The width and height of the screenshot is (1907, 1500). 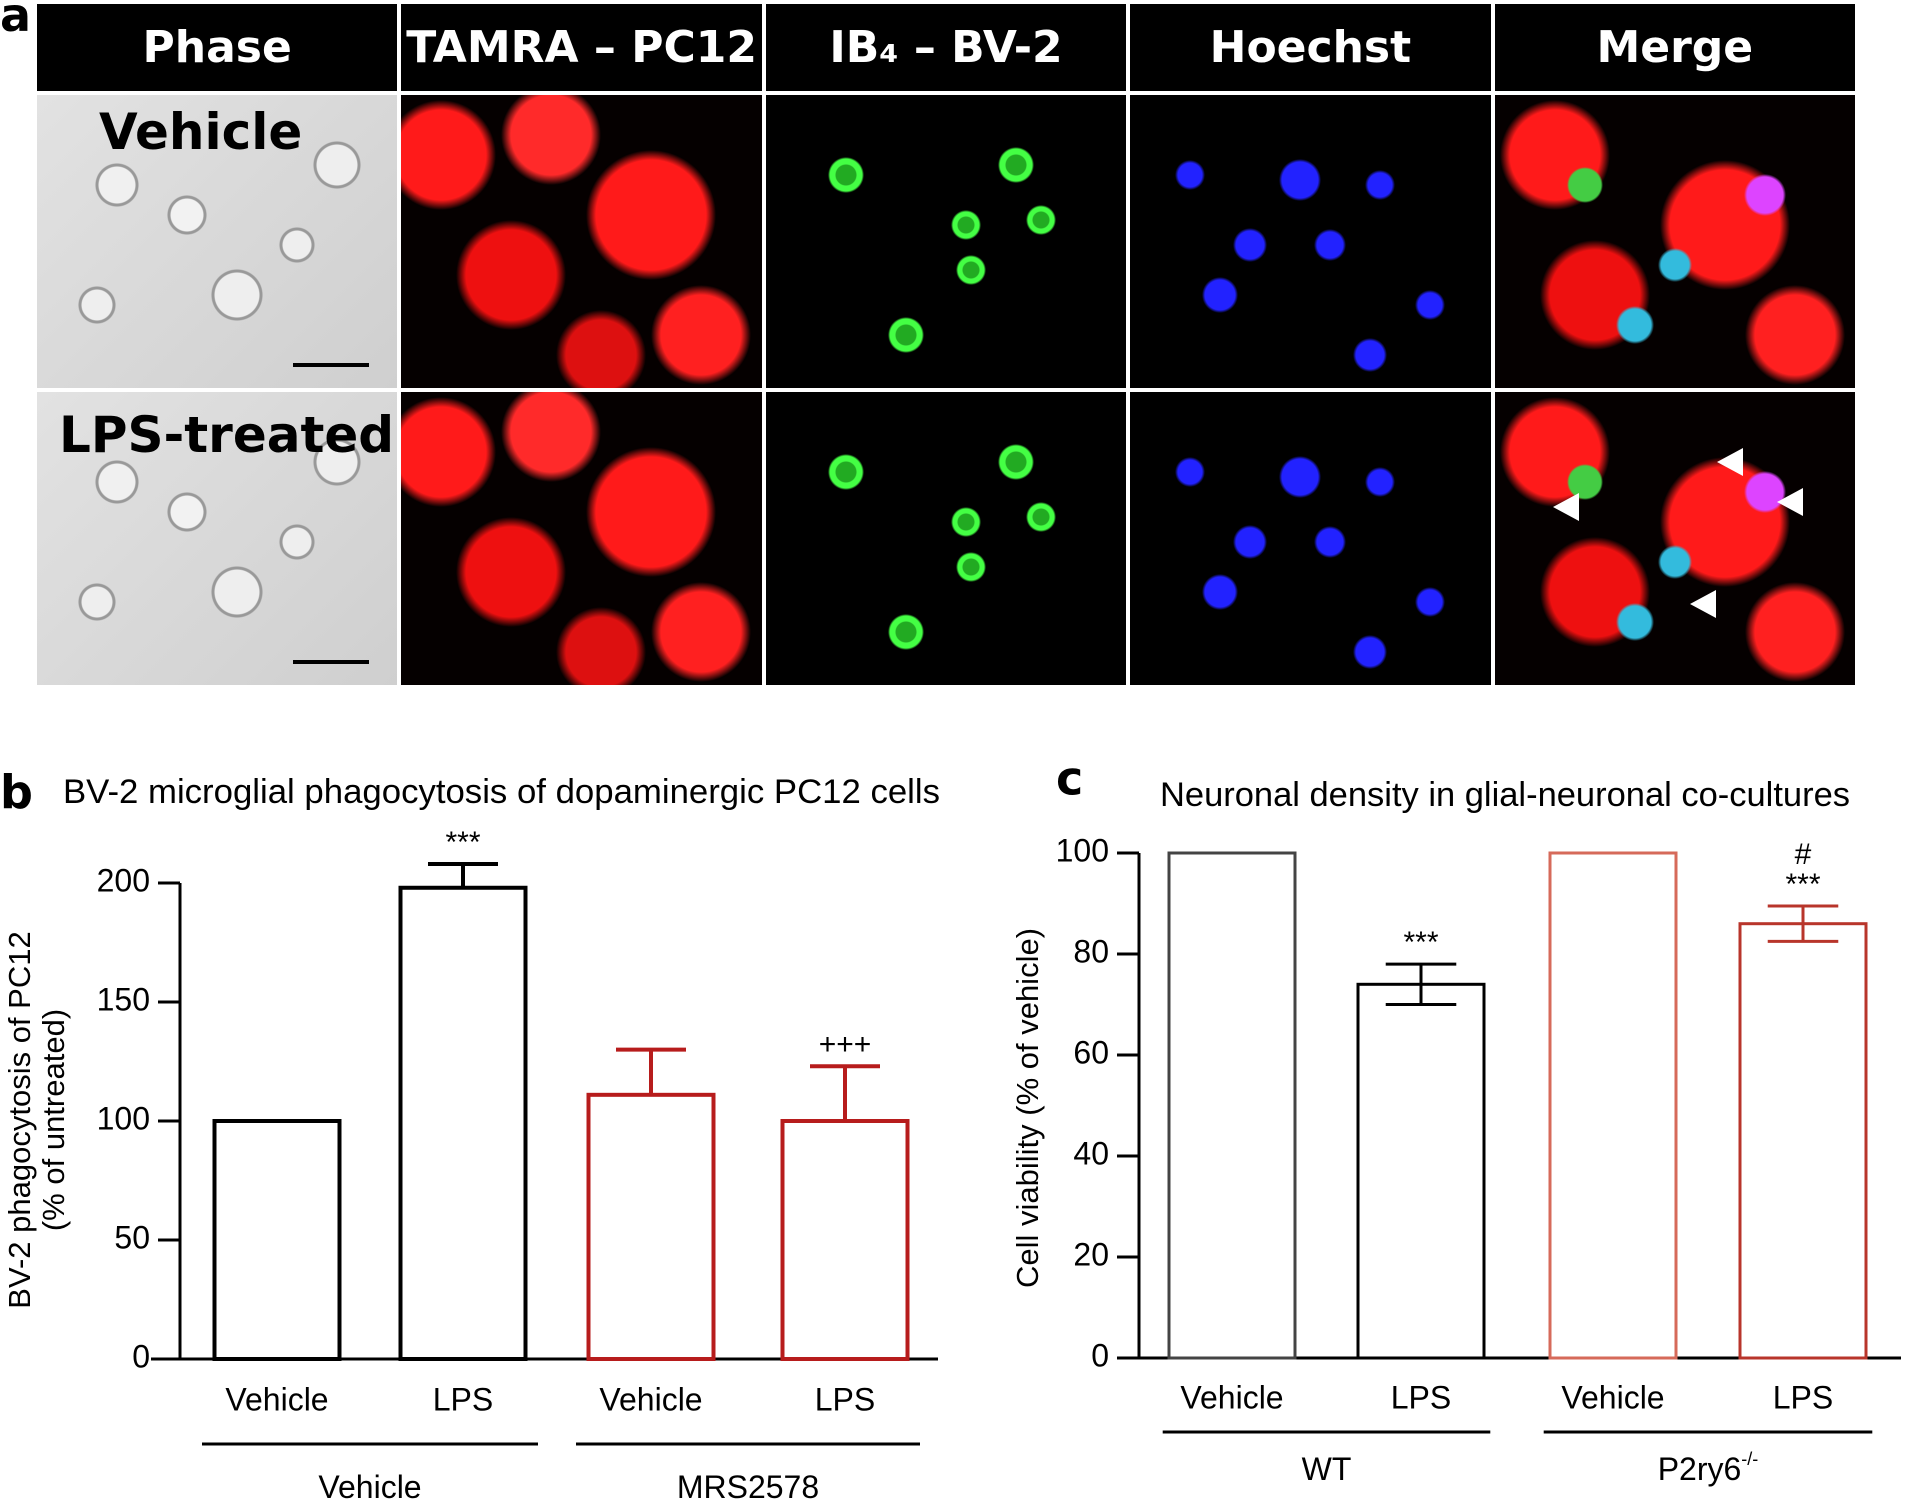 What do you see at coordinates (201, 132) in the screenshot?
I see `row-label: Vehicle` at bounding box center [201, 132].